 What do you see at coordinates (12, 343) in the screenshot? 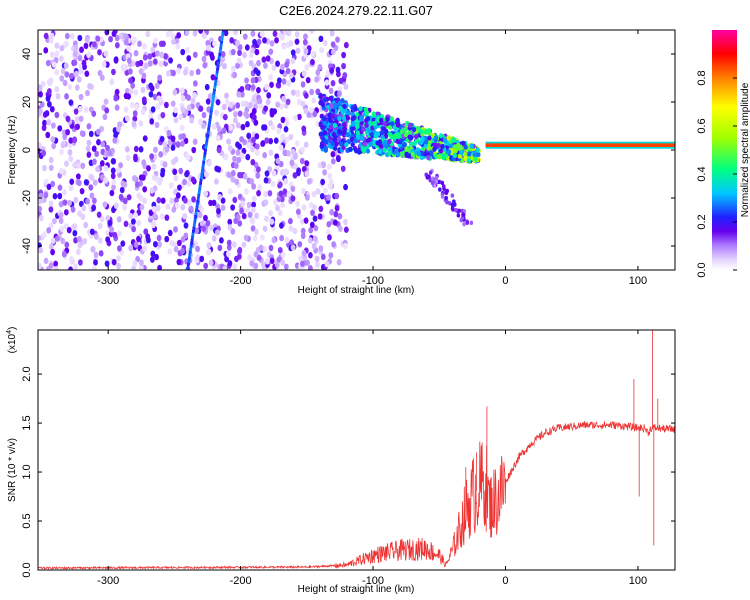
I see `snr-multiplier-base: (x10` at bounding box center [12, 343].